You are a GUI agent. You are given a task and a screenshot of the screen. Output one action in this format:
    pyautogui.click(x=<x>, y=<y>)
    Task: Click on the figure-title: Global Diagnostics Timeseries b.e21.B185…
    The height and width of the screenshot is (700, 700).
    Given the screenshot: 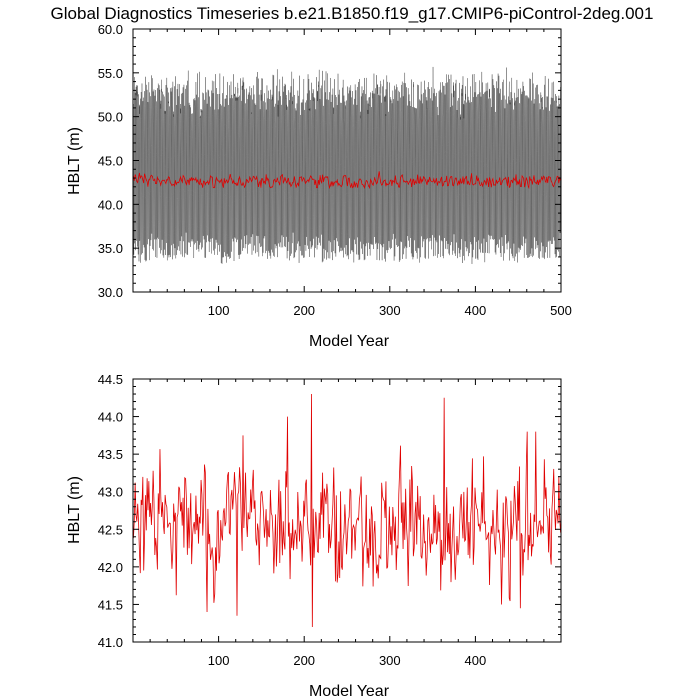 What is the action you would take?
    pyautogui.click(x=352, y=13)
    